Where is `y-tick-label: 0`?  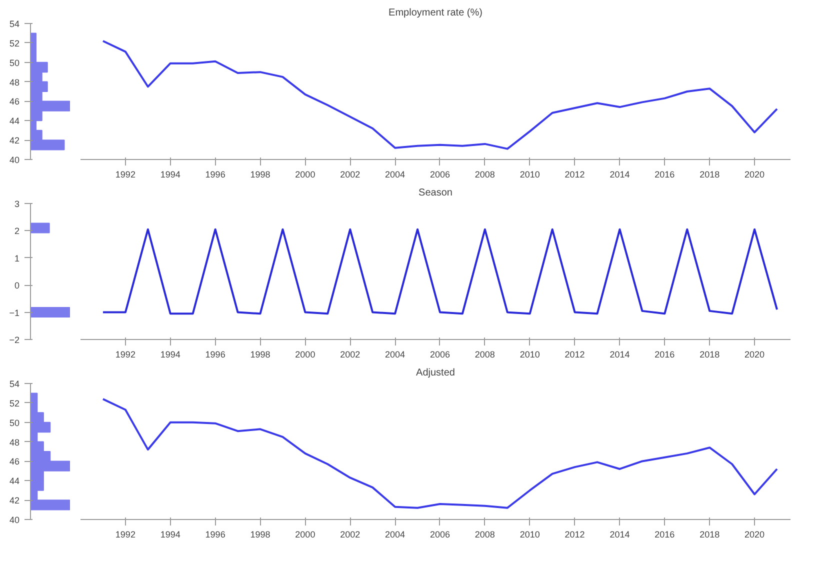
y-tick-label: 0 is located at coordinates (17, 285).